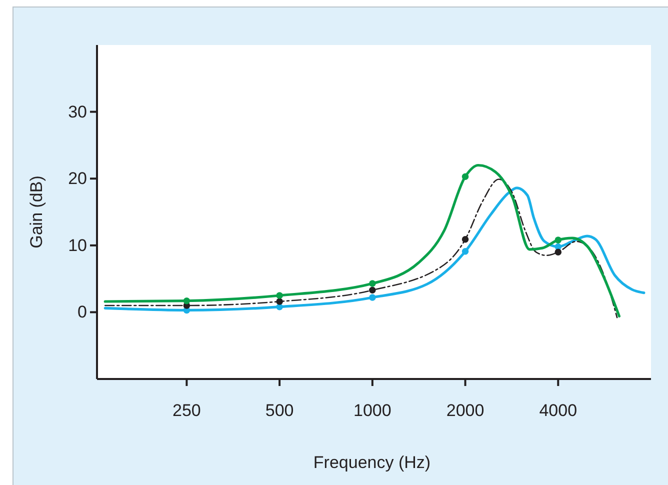 The width and height of the screenshot is (668, 485). What do you see at coordinates (279, 410) in the screenshot?
I see `x-tick-label: 500` at bounding box center [279, 410].